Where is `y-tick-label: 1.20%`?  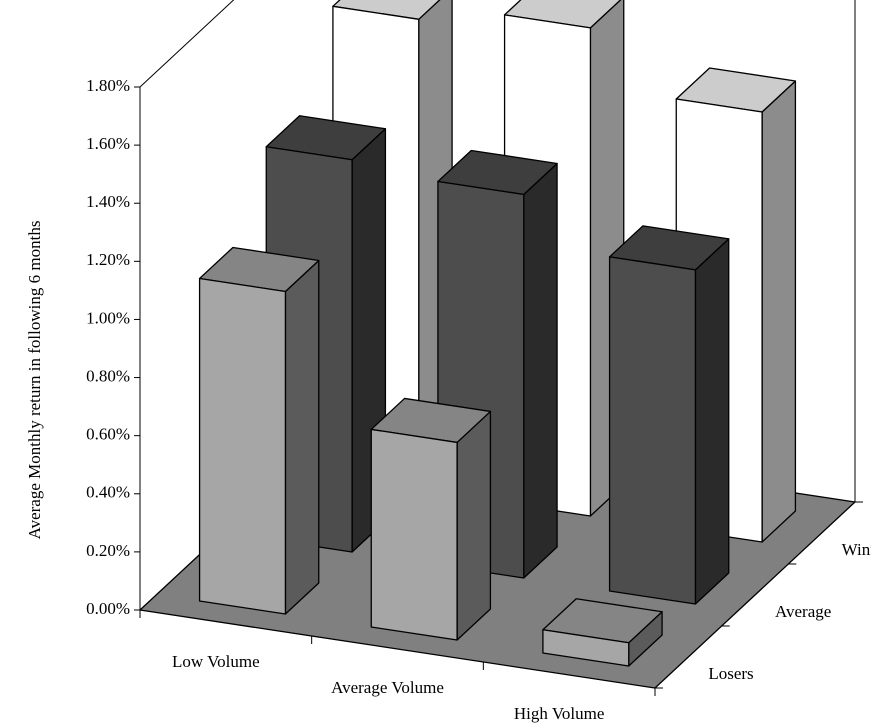 y-tick-label: 1.20% is located at coordinates (108, 259).